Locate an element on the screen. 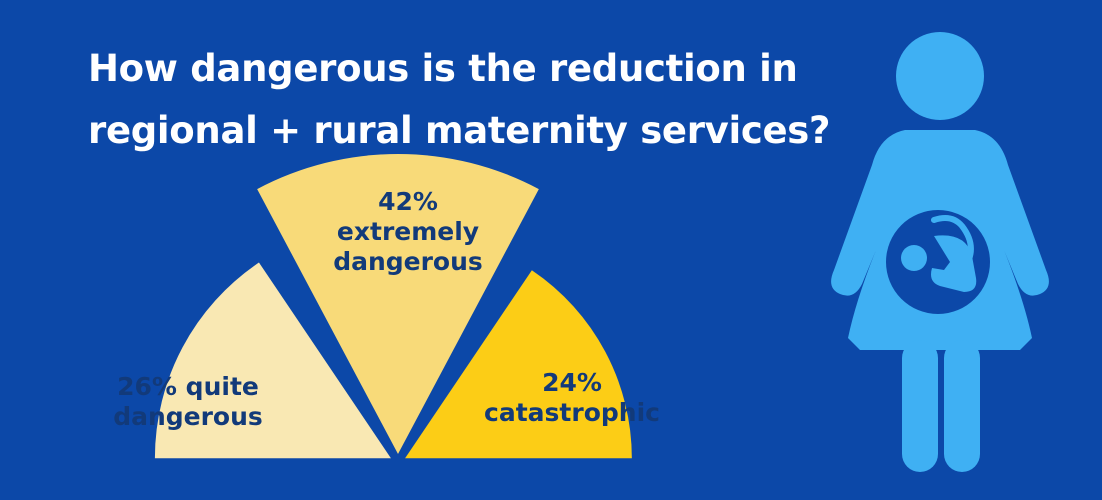  slice-label-line: 26% quite is located at coordinates (188, 386).